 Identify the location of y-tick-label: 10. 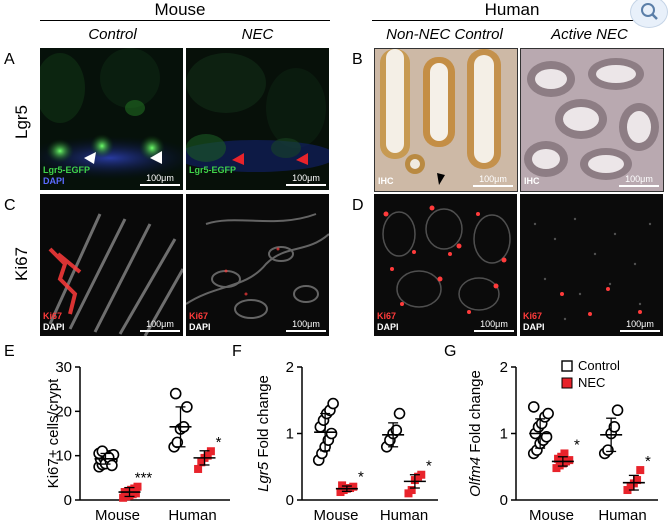
(63, 456).